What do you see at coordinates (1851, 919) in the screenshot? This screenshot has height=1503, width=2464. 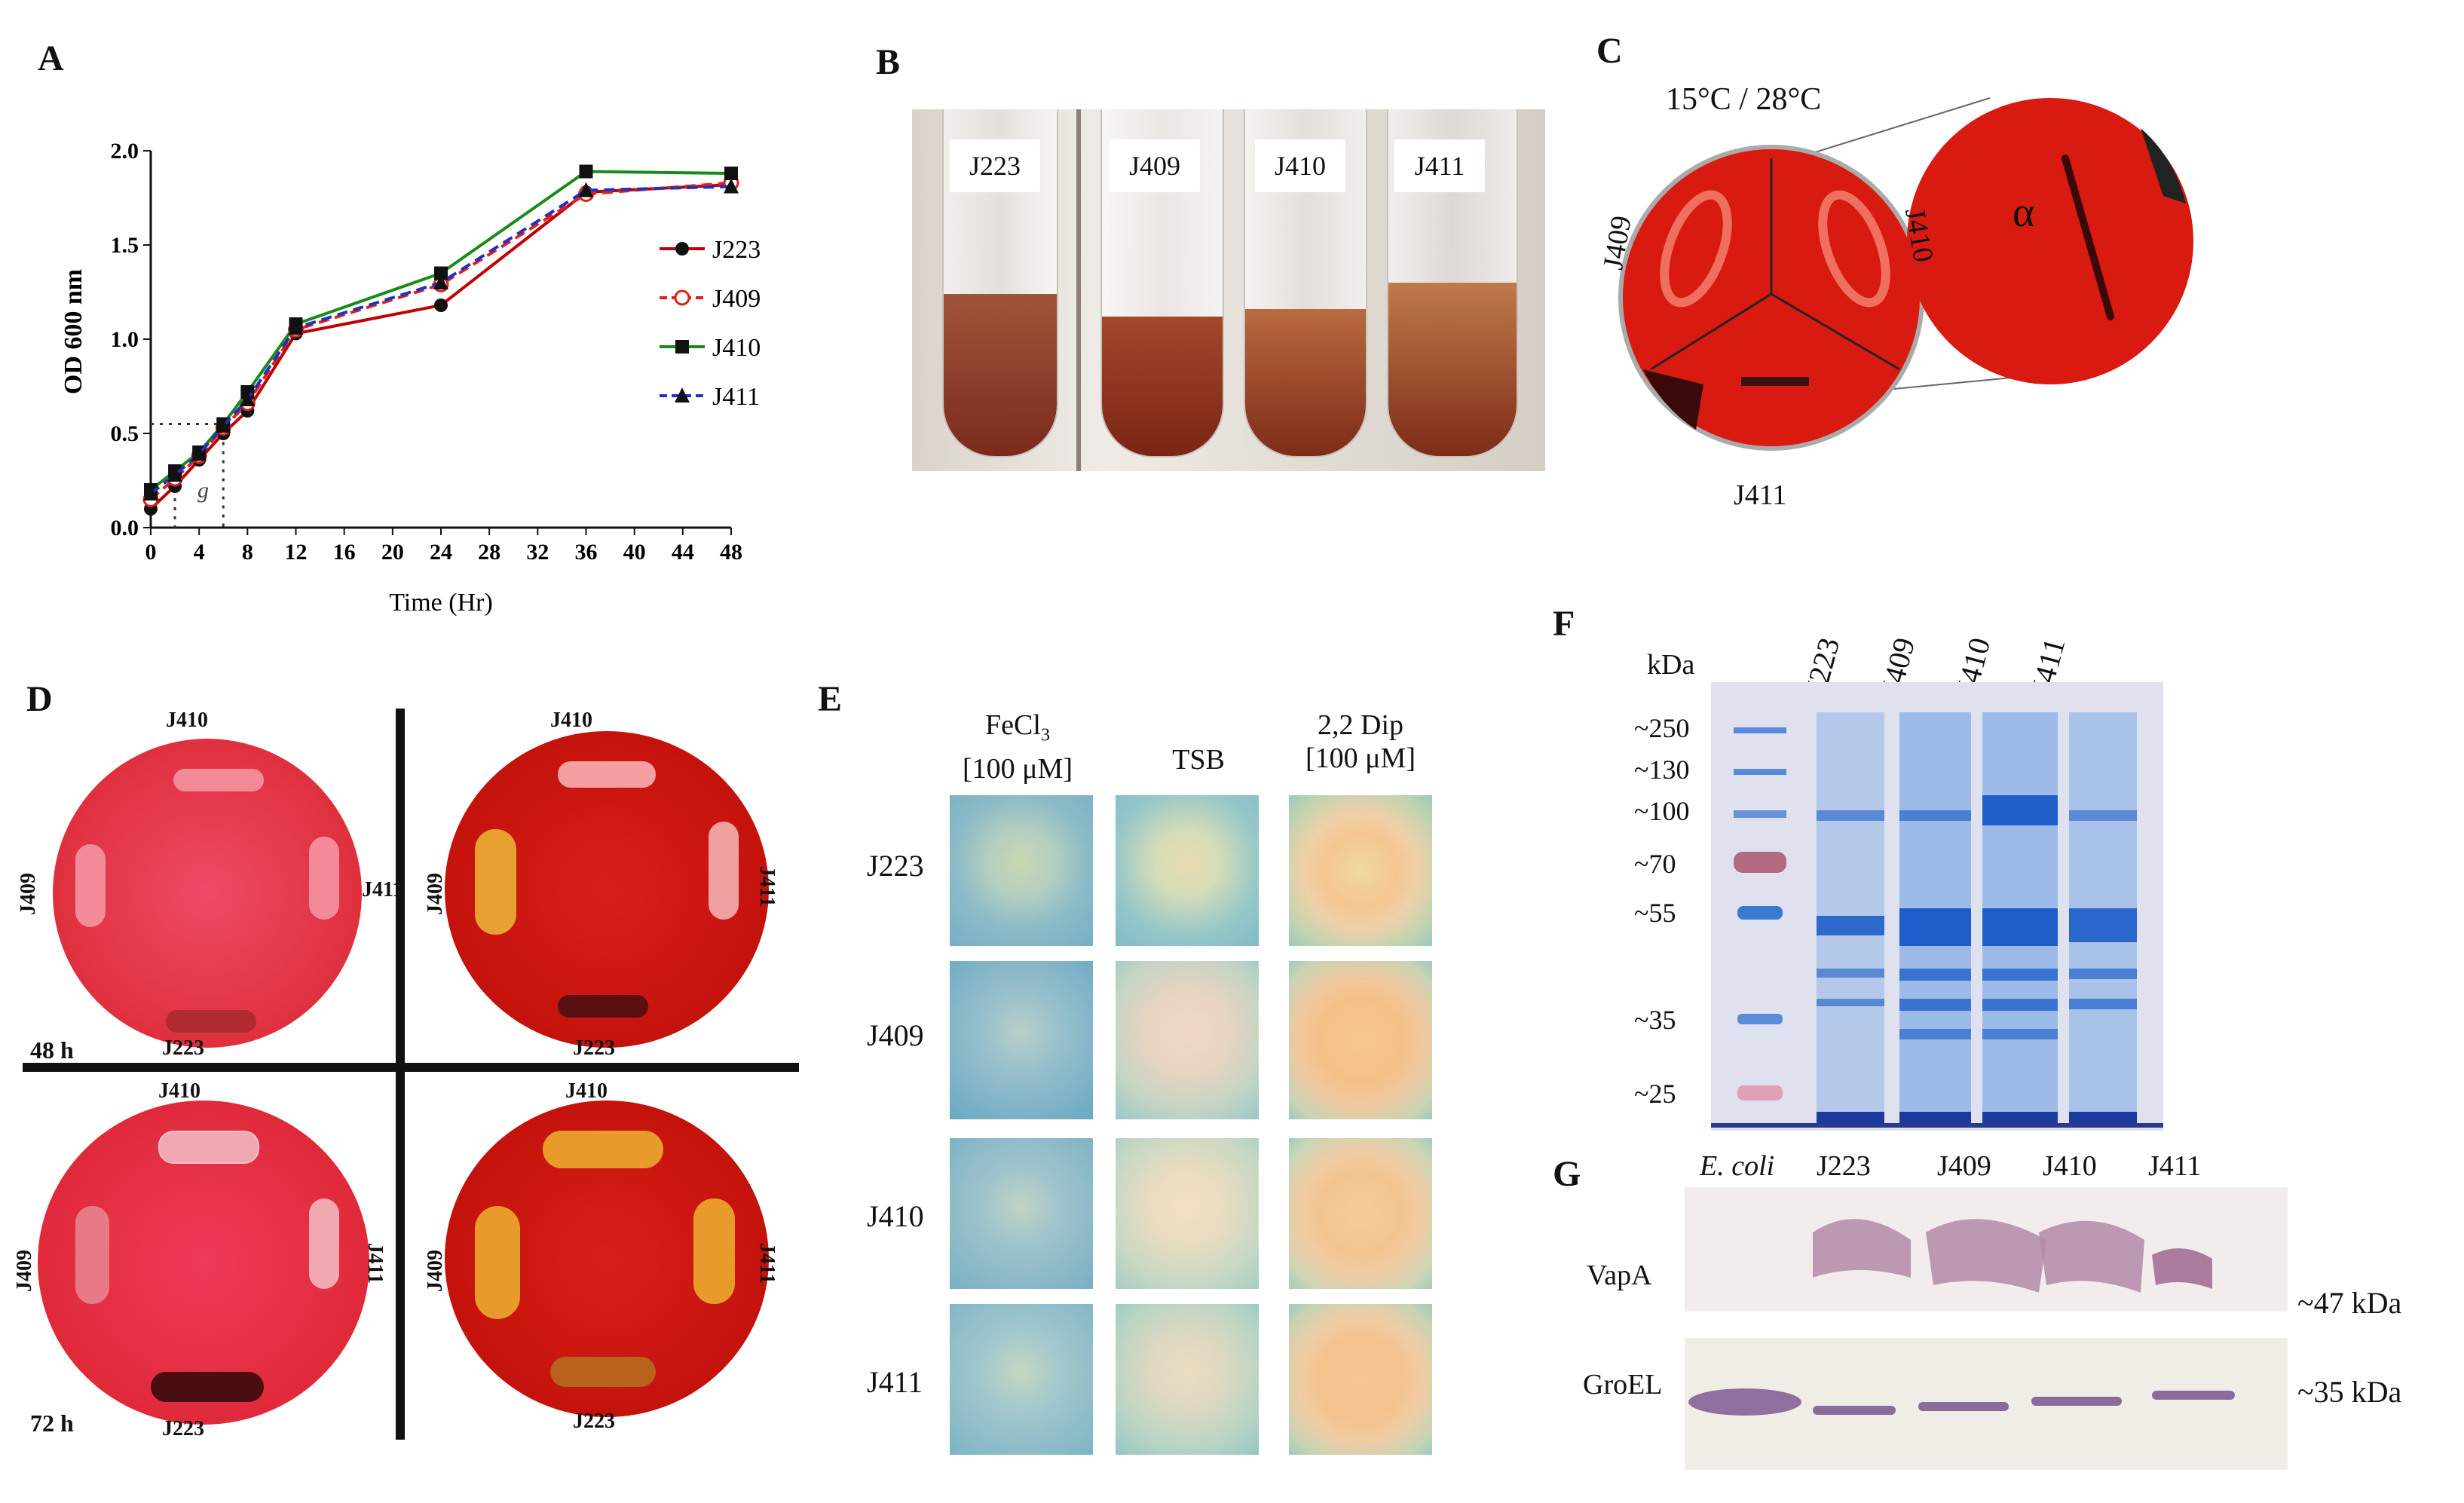 I see `gel-lane-j223` at bounding box center [1851, 919].